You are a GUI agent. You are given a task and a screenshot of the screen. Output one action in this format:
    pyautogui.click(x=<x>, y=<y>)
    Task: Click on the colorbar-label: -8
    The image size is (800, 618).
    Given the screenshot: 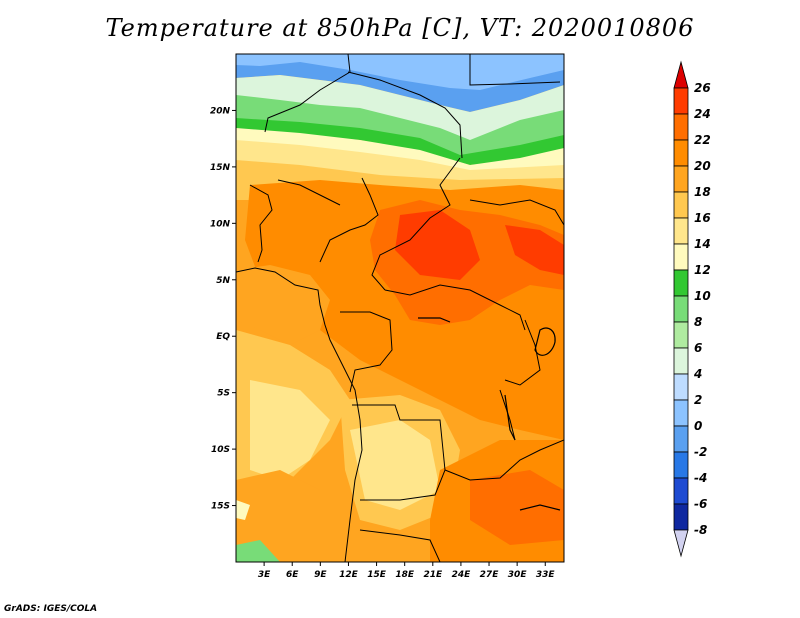 What is the action you would take?
    pyautogui.click(x=700, y=530)
    